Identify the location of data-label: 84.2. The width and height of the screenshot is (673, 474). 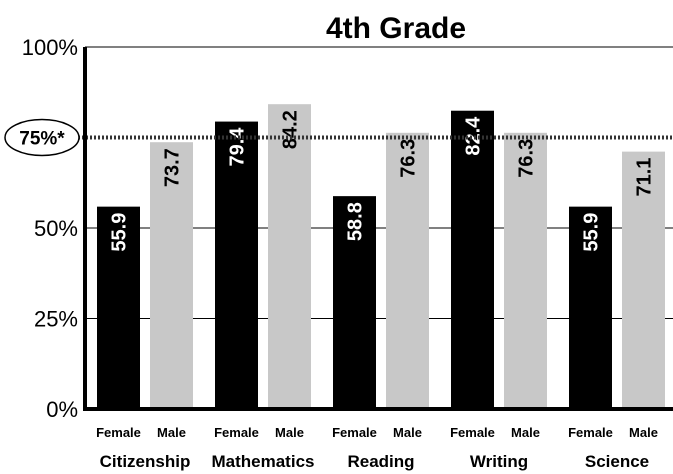
(291, 129).